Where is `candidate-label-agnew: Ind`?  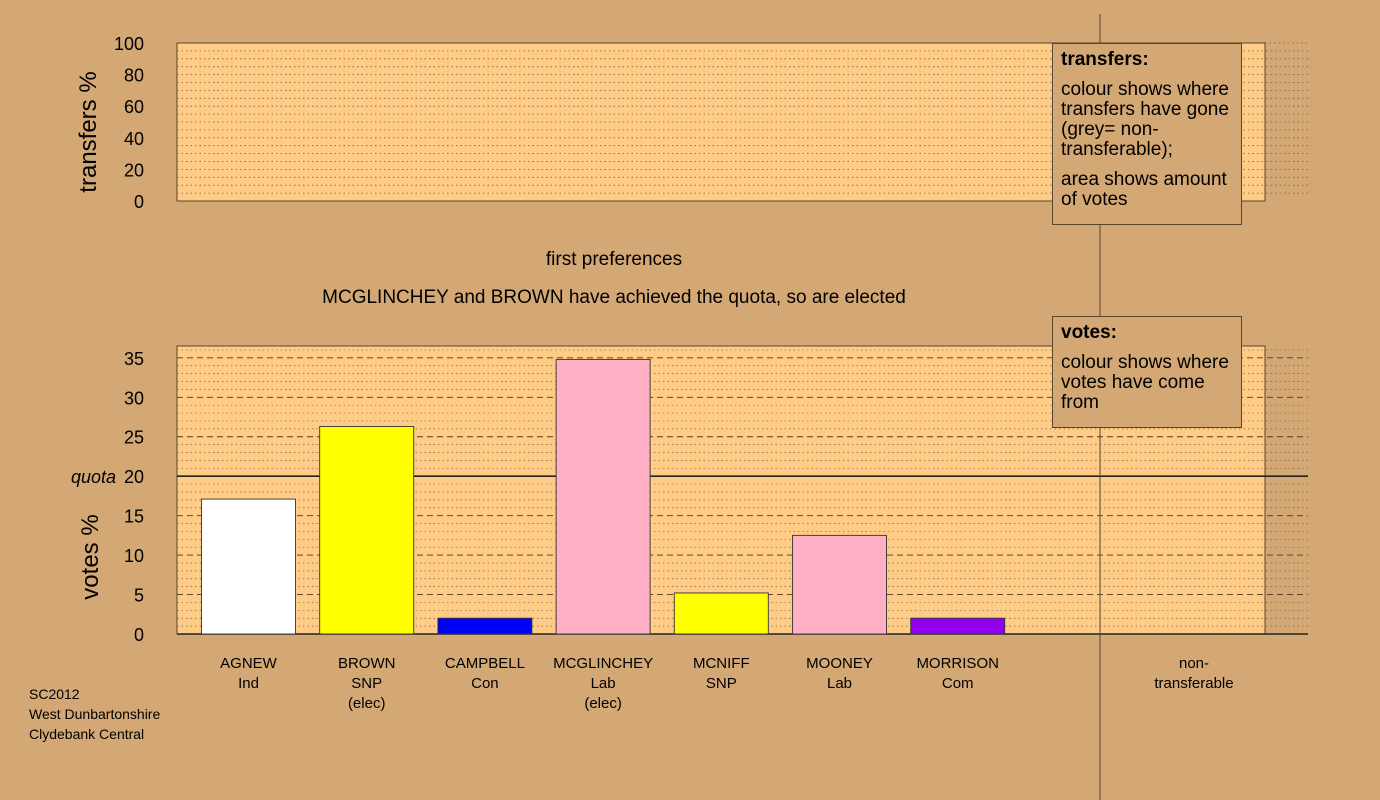
candidate-label-agnew: Ind is located at coordinates (248, 683).